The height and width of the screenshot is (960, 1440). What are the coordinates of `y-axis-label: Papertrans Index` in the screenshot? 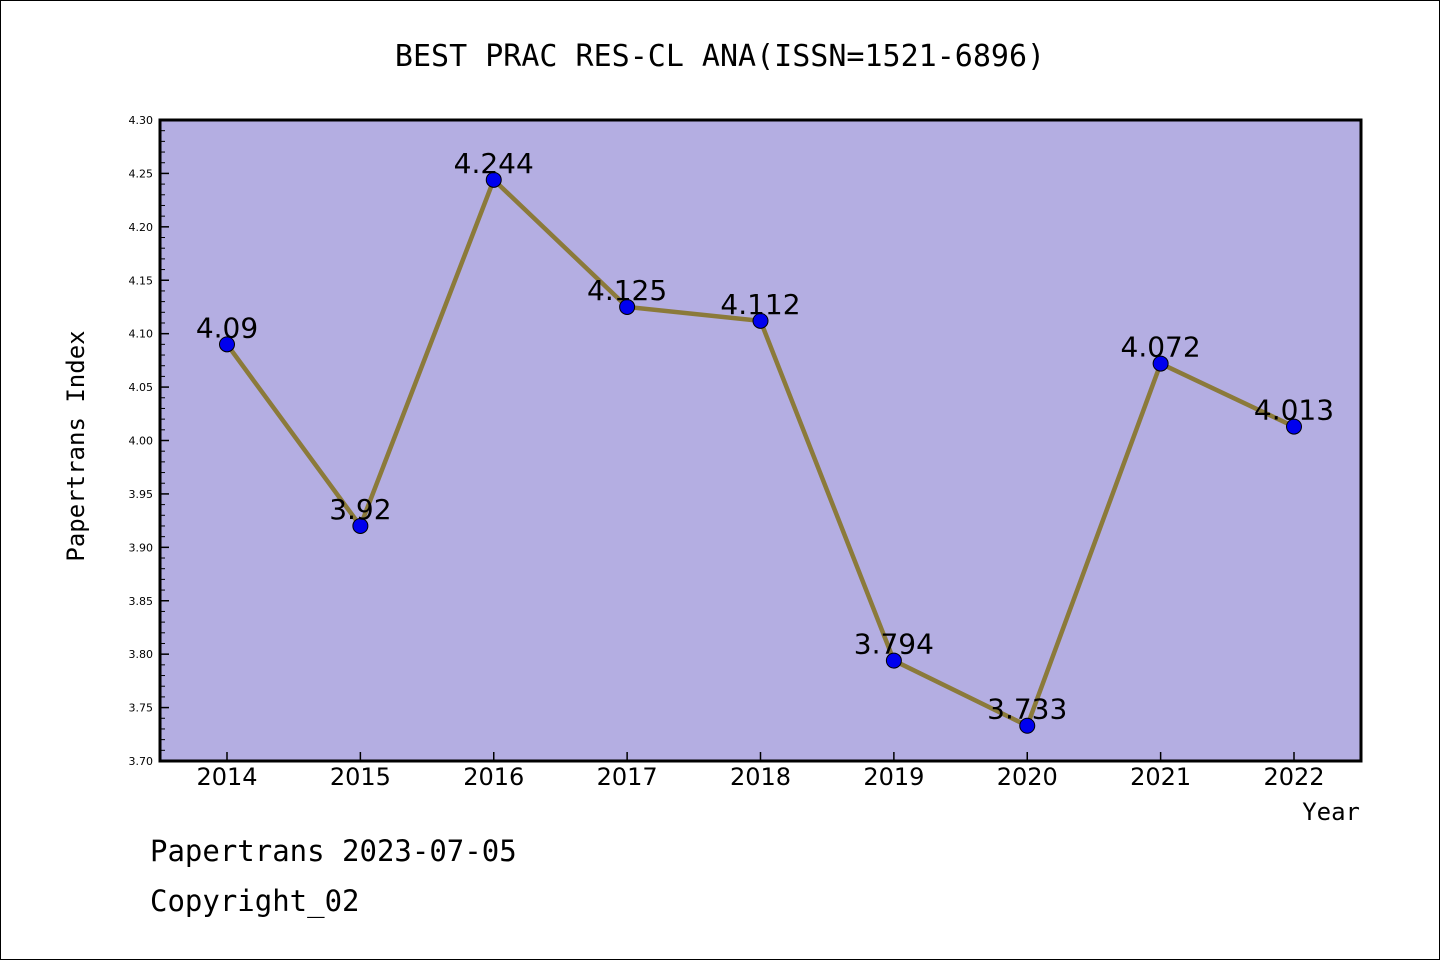 It's located at (76, 445).